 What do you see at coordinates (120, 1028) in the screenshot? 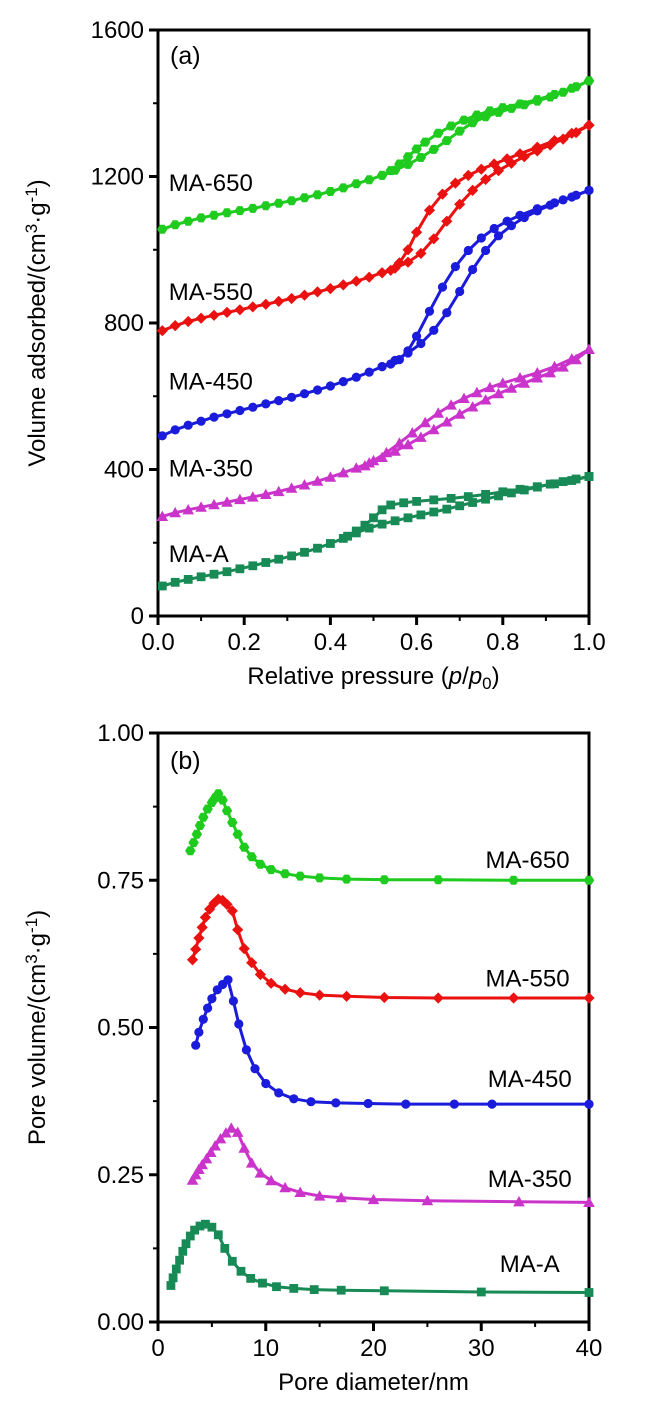
I see `y-tick-label: 0.50` at bounding box center [120, 1028].